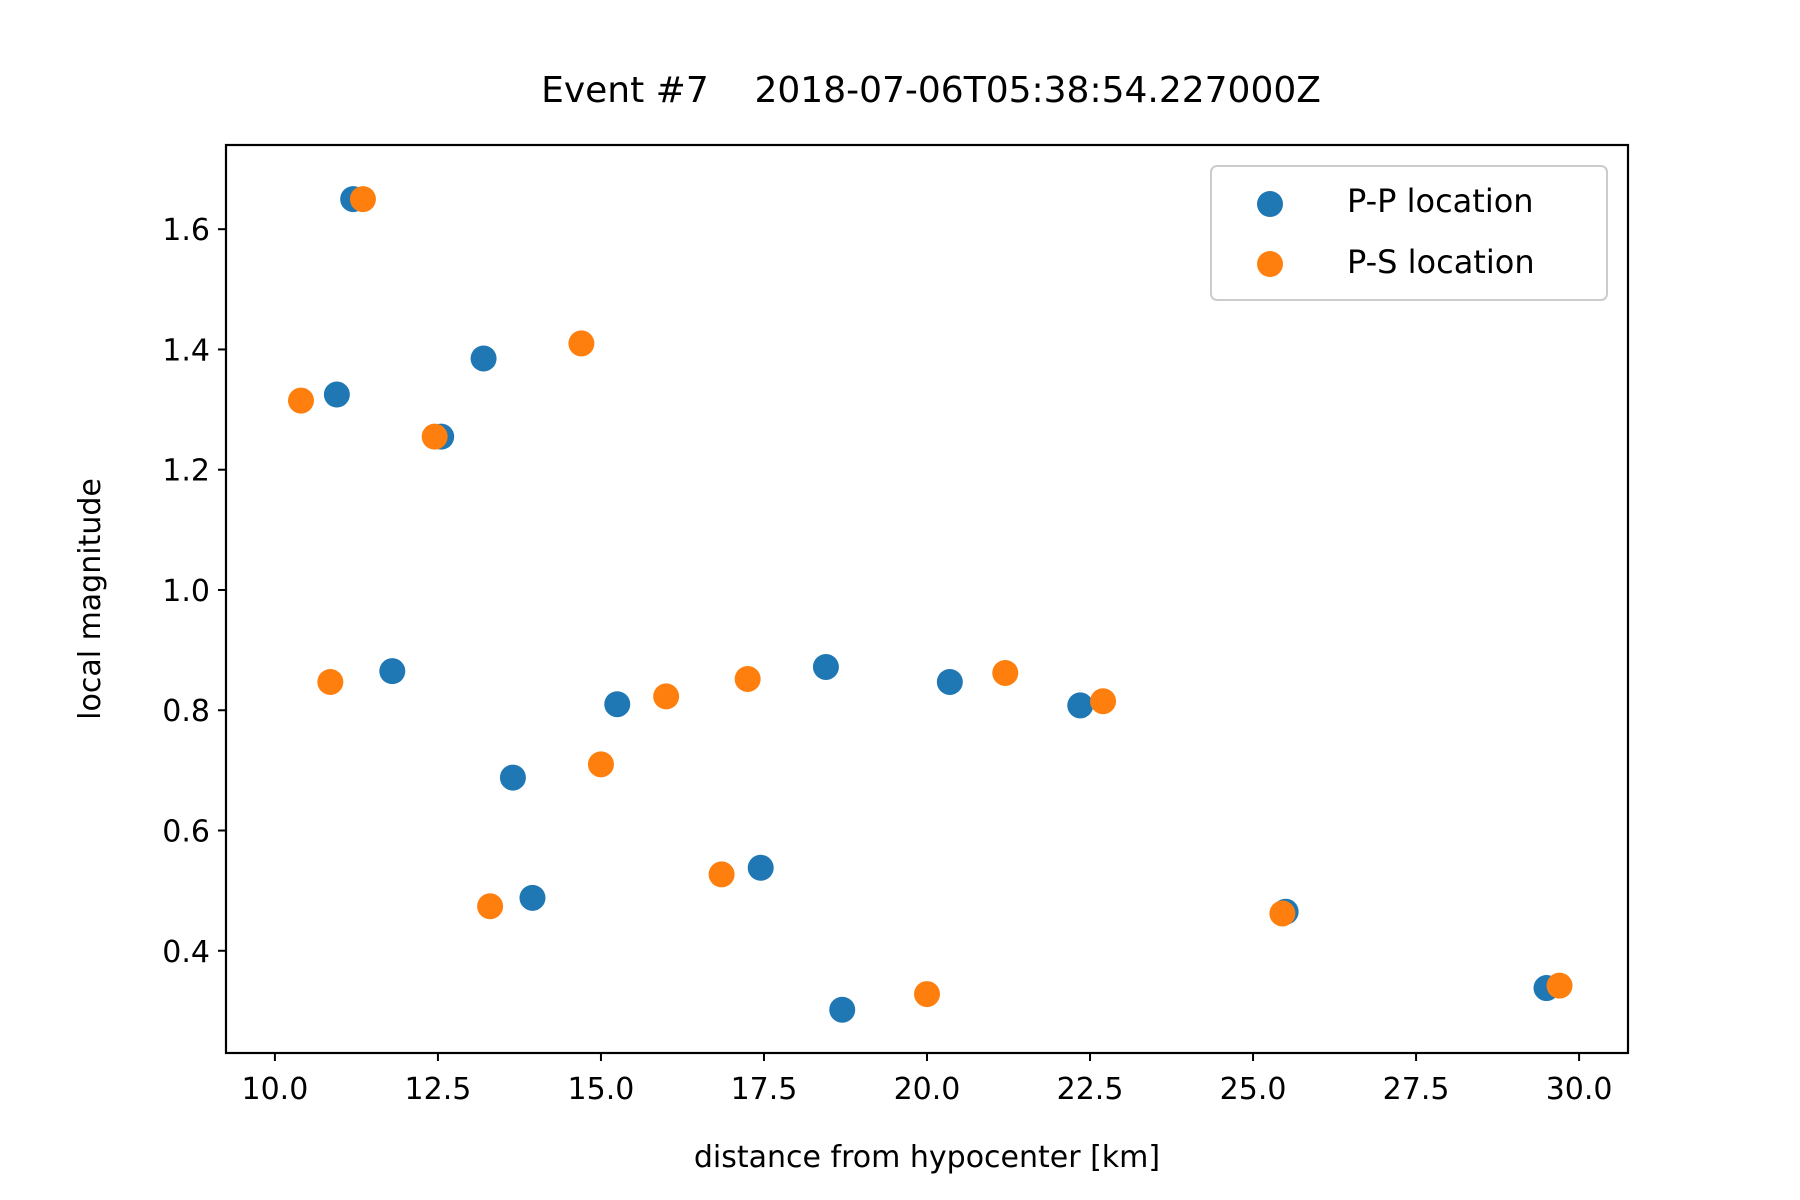 The image size is (1800, 1200). What do you see at coordinates (186, 350) in the screenshot?
I see `y-tick-label: 1.4` at bounding box center [186, 350].